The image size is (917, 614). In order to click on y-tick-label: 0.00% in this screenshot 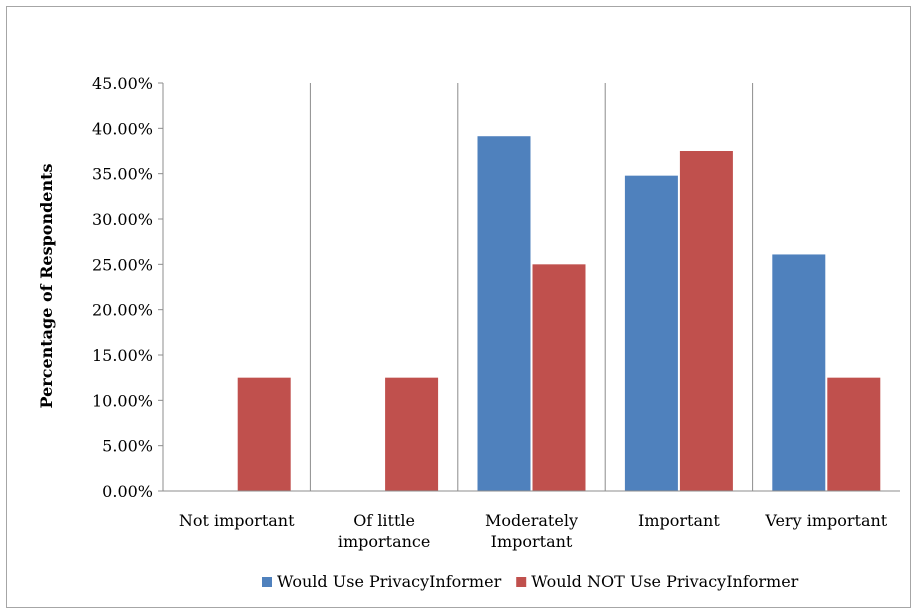, I will do `click(127, 491)`.